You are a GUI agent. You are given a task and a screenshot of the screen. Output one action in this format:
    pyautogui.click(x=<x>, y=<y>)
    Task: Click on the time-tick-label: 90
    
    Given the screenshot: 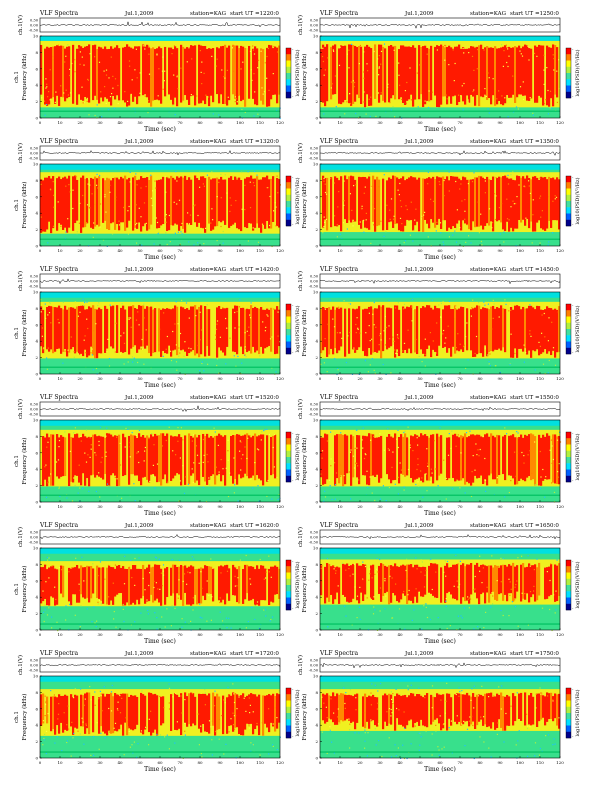 What is the action you would take?
    pyautogui.click(x=500, y=634)
    